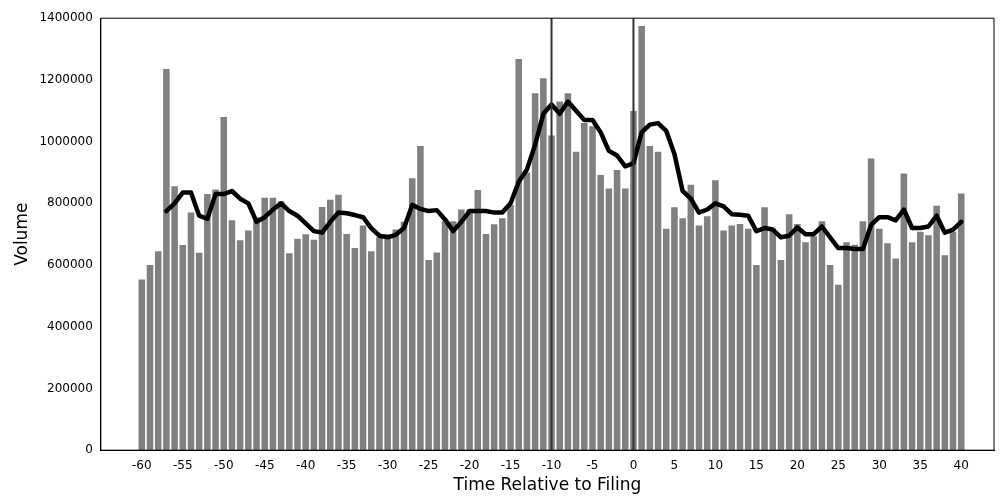 The image size is (1008, 504). What do you see at coordinates (510, 464) in the screenshot?
I see `x-tick-label: -15` at bounding box center [510, 464].